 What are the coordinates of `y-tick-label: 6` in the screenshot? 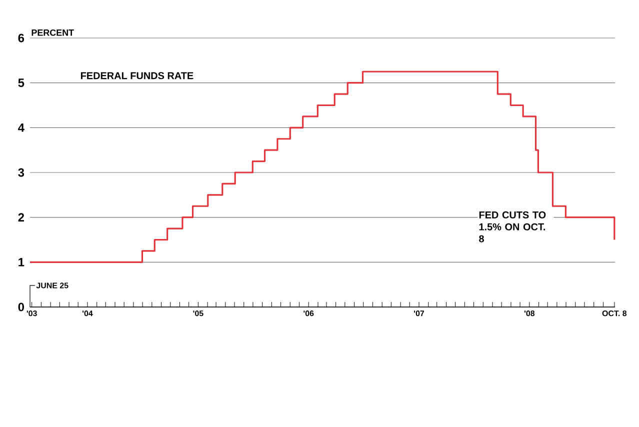 It's located at (21, 38).